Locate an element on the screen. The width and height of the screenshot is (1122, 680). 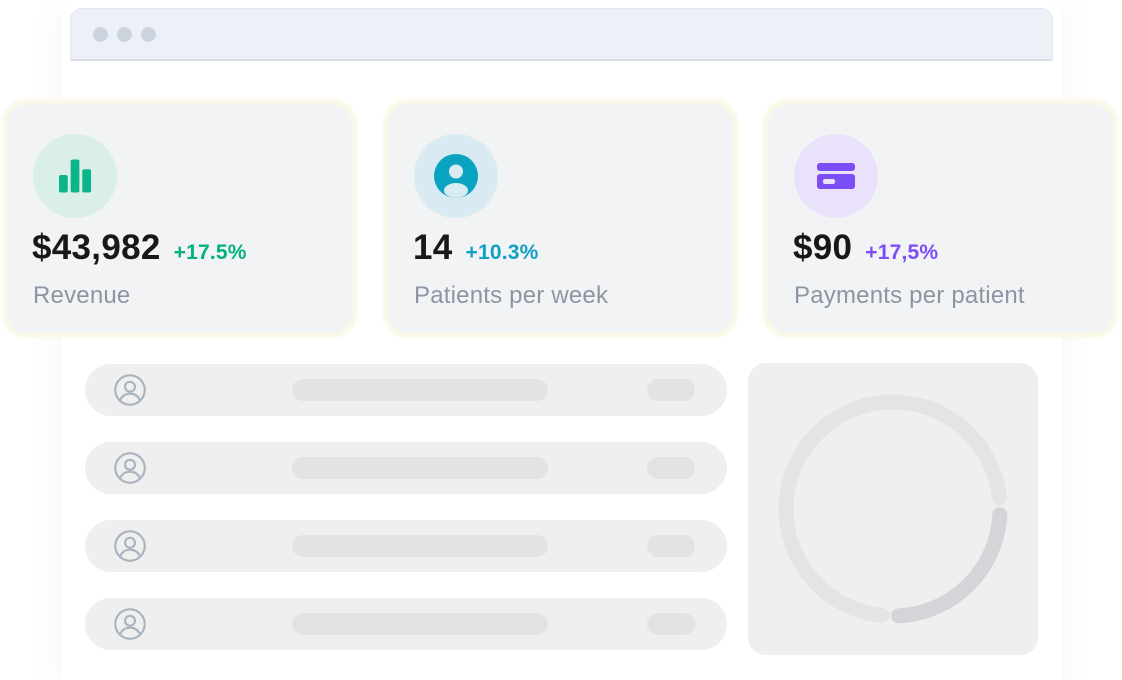
bar-chart-icon is located at coordinates (75, 176).